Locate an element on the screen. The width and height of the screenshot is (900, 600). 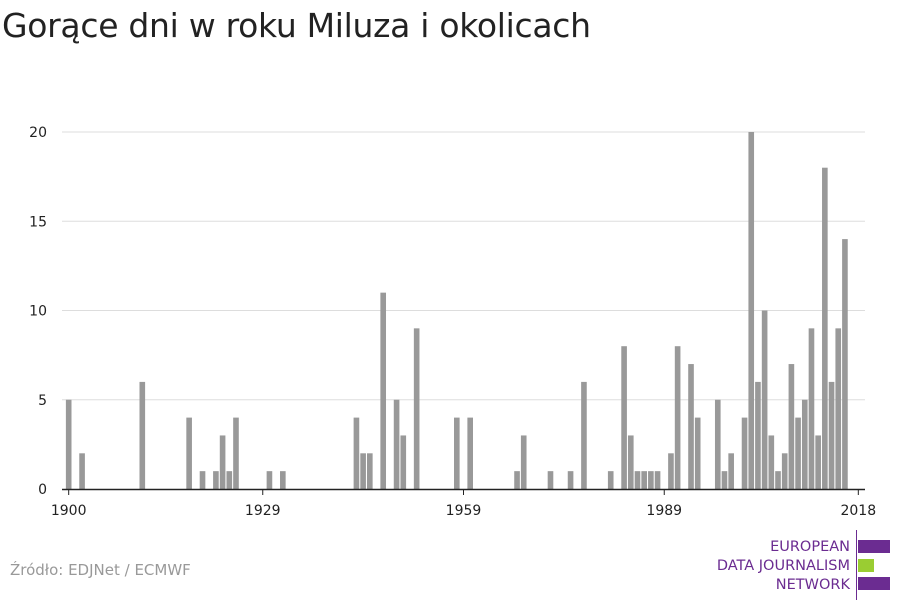
bar-1952 is located at coordinates (416, 408).